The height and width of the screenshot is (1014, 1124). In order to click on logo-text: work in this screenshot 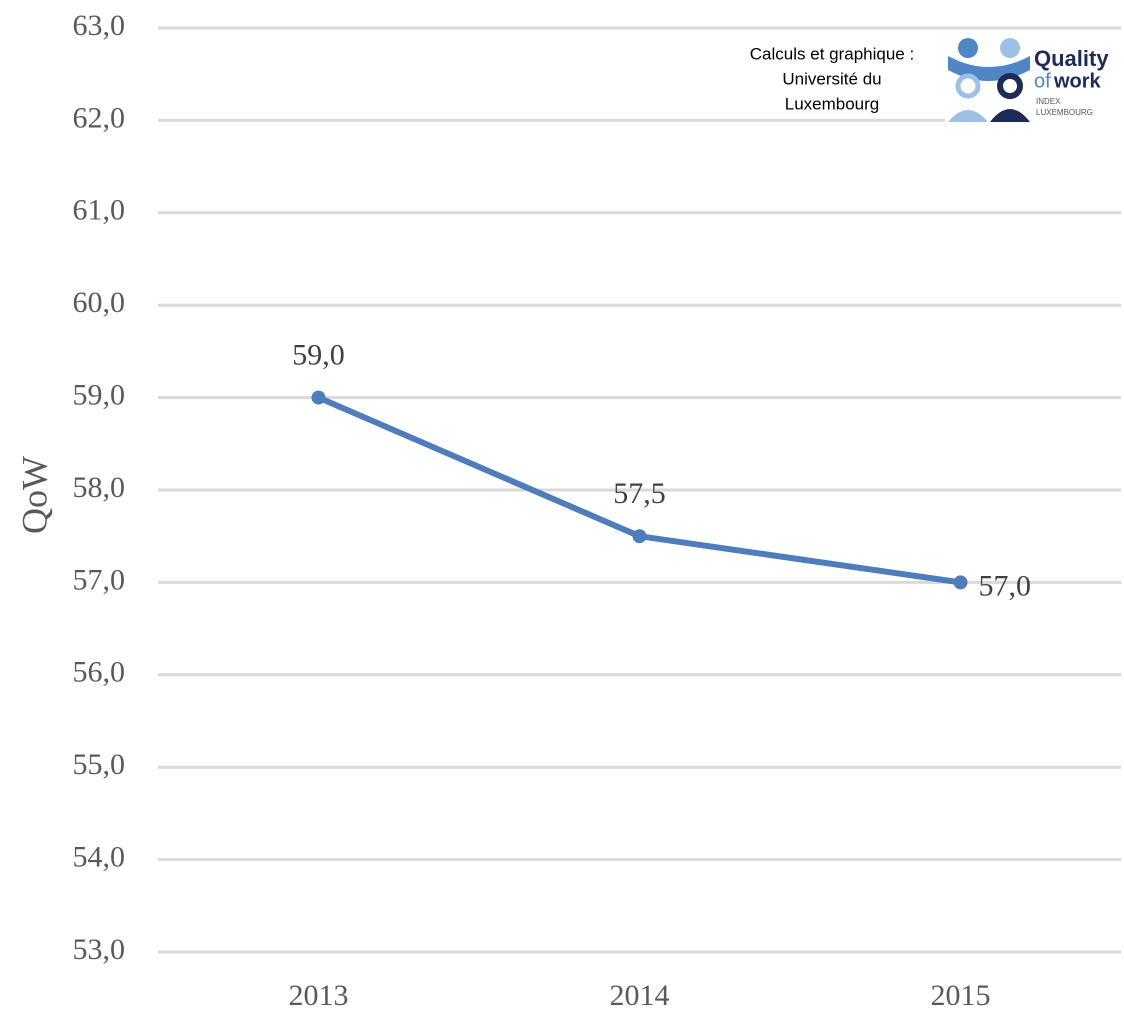, I will do `click(1077, 81)`.